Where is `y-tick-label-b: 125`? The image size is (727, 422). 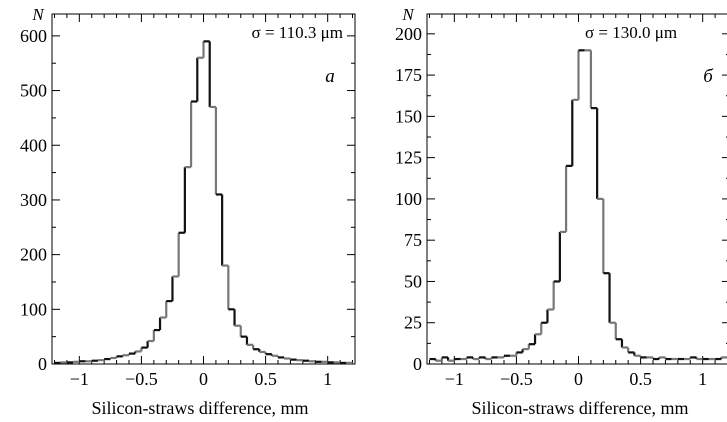 y-tick-label-b: 125 is located at coordinates (408, 158).